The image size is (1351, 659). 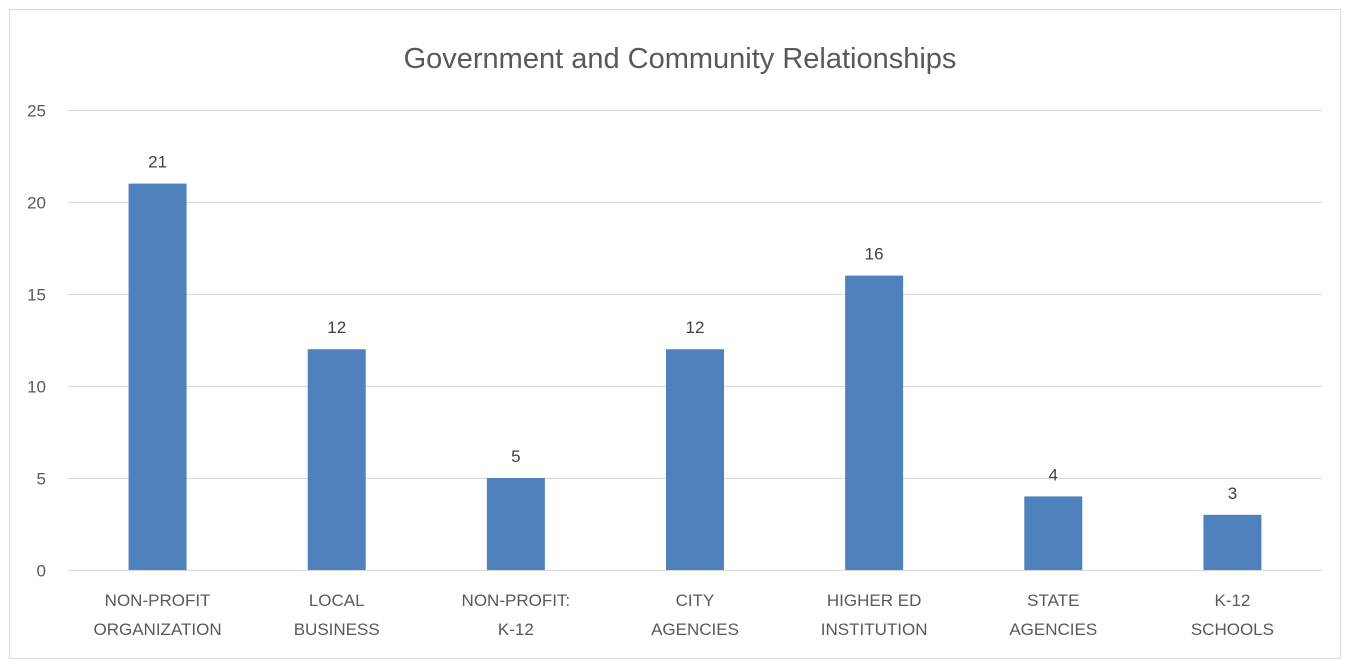 I want to click on data-label: 3, so click(x=1232, y=493).